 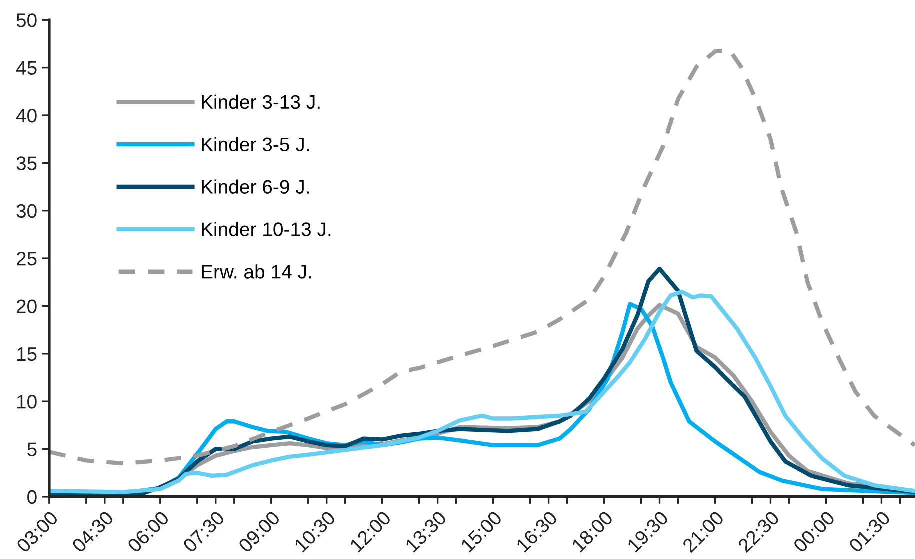 What do you see at coordinates (26, 163) in the screenshot?
I see `y-tick-label: 35` at bounding box center [26, 163].